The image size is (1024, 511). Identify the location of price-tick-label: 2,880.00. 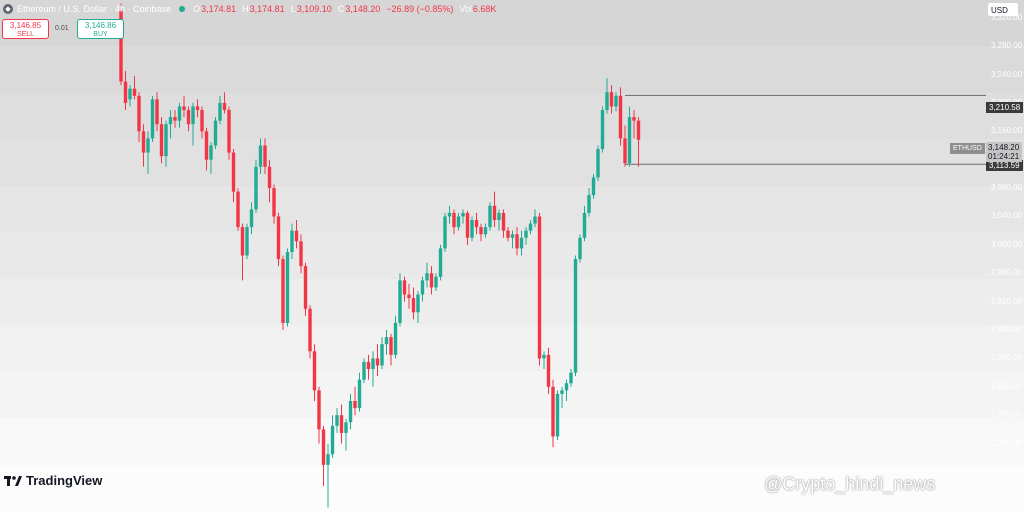
(1007, 330).